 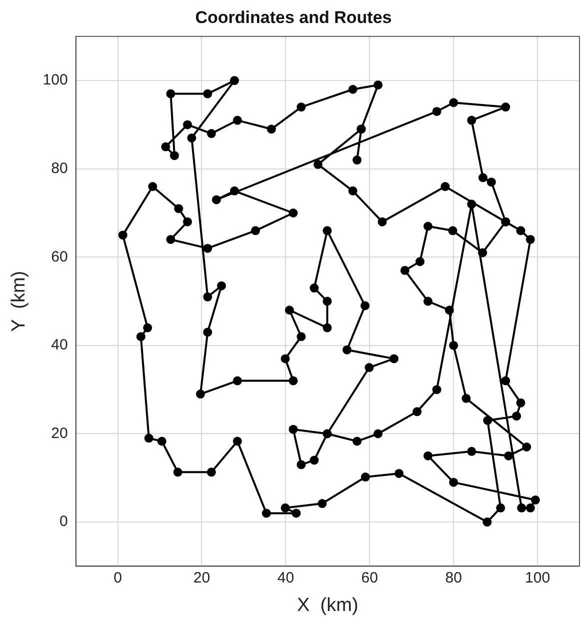 I want to click on y-tick-label: 0, so click(x=63, y=521).